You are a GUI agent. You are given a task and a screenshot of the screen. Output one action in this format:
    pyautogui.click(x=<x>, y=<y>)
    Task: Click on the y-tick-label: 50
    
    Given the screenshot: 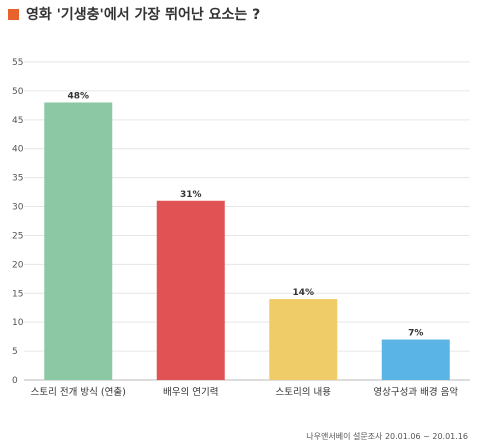 What is the action you would take?
    pyautogui.click(x=18, y=92)
    